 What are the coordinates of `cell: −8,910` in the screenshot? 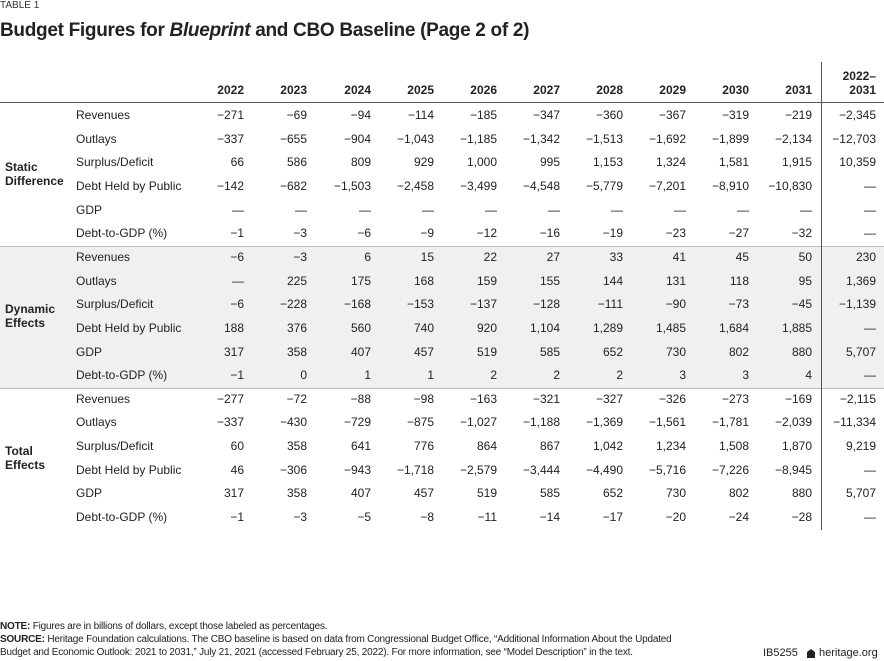 It's located at (730, 185).